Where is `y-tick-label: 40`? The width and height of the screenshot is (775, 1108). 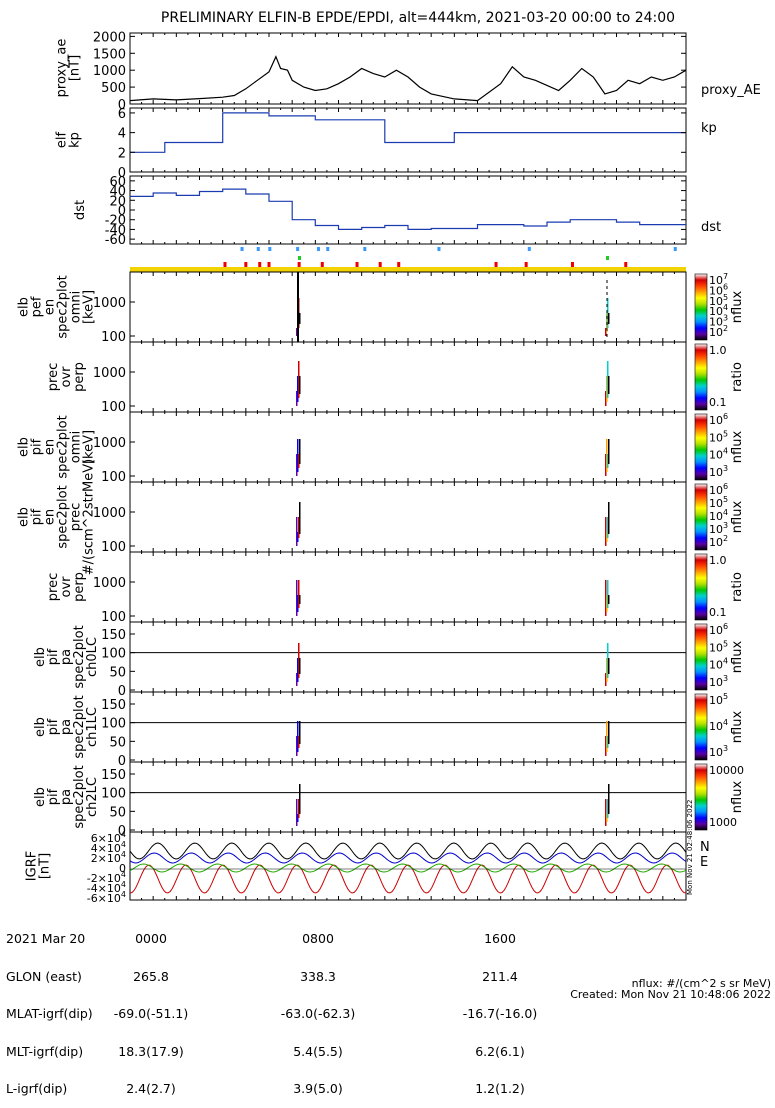 y-tick-label: 40 is located at coordinates (117, 192).